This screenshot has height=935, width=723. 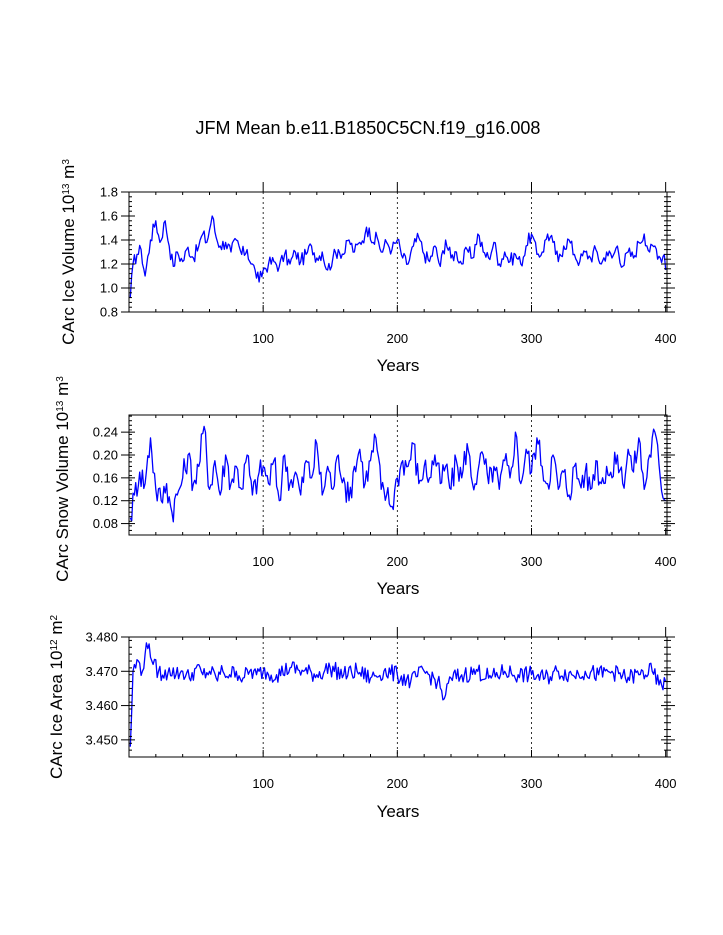 What do you see at coordinates (101, 705) in the screenshot?
I see `y-tick-label: 3.460` at bounding box center [101, 705].